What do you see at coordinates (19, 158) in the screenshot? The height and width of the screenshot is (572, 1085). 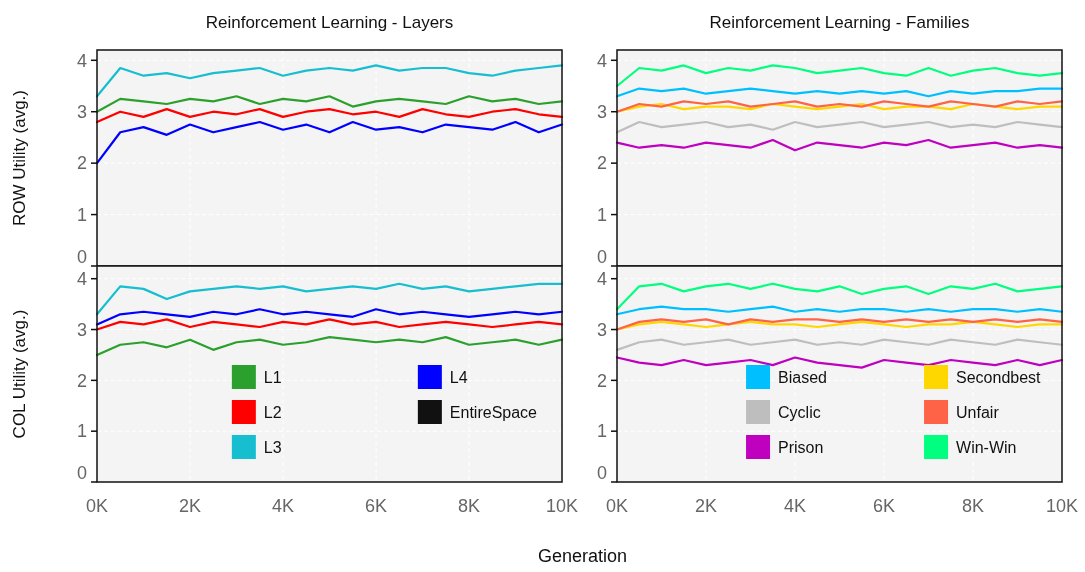 I see `y-axis-title: ROW Utility (avg.)` at bounding box center [19, 158].